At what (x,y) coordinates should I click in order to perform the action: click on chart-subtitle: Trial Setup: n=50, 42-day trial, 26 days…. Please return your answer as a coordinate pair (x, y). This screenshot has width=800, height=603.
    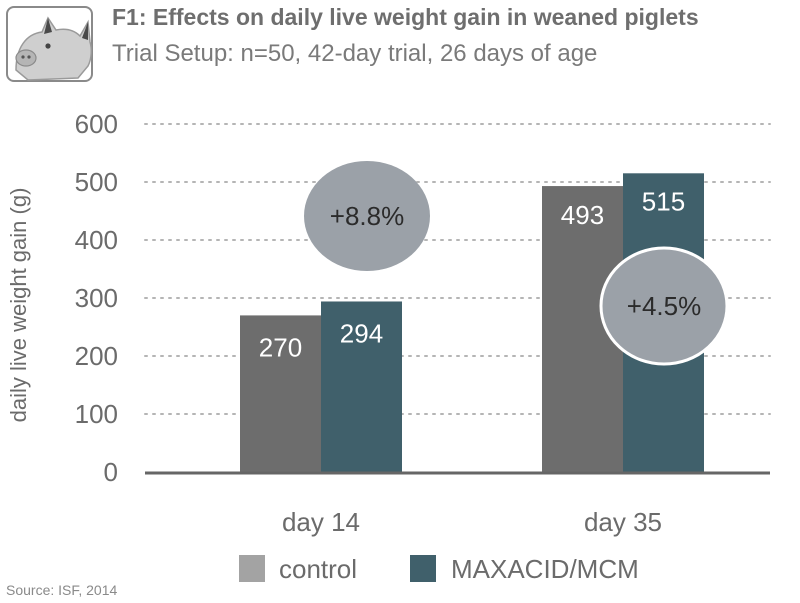
    Looking at the image, I should click on (355, 53).